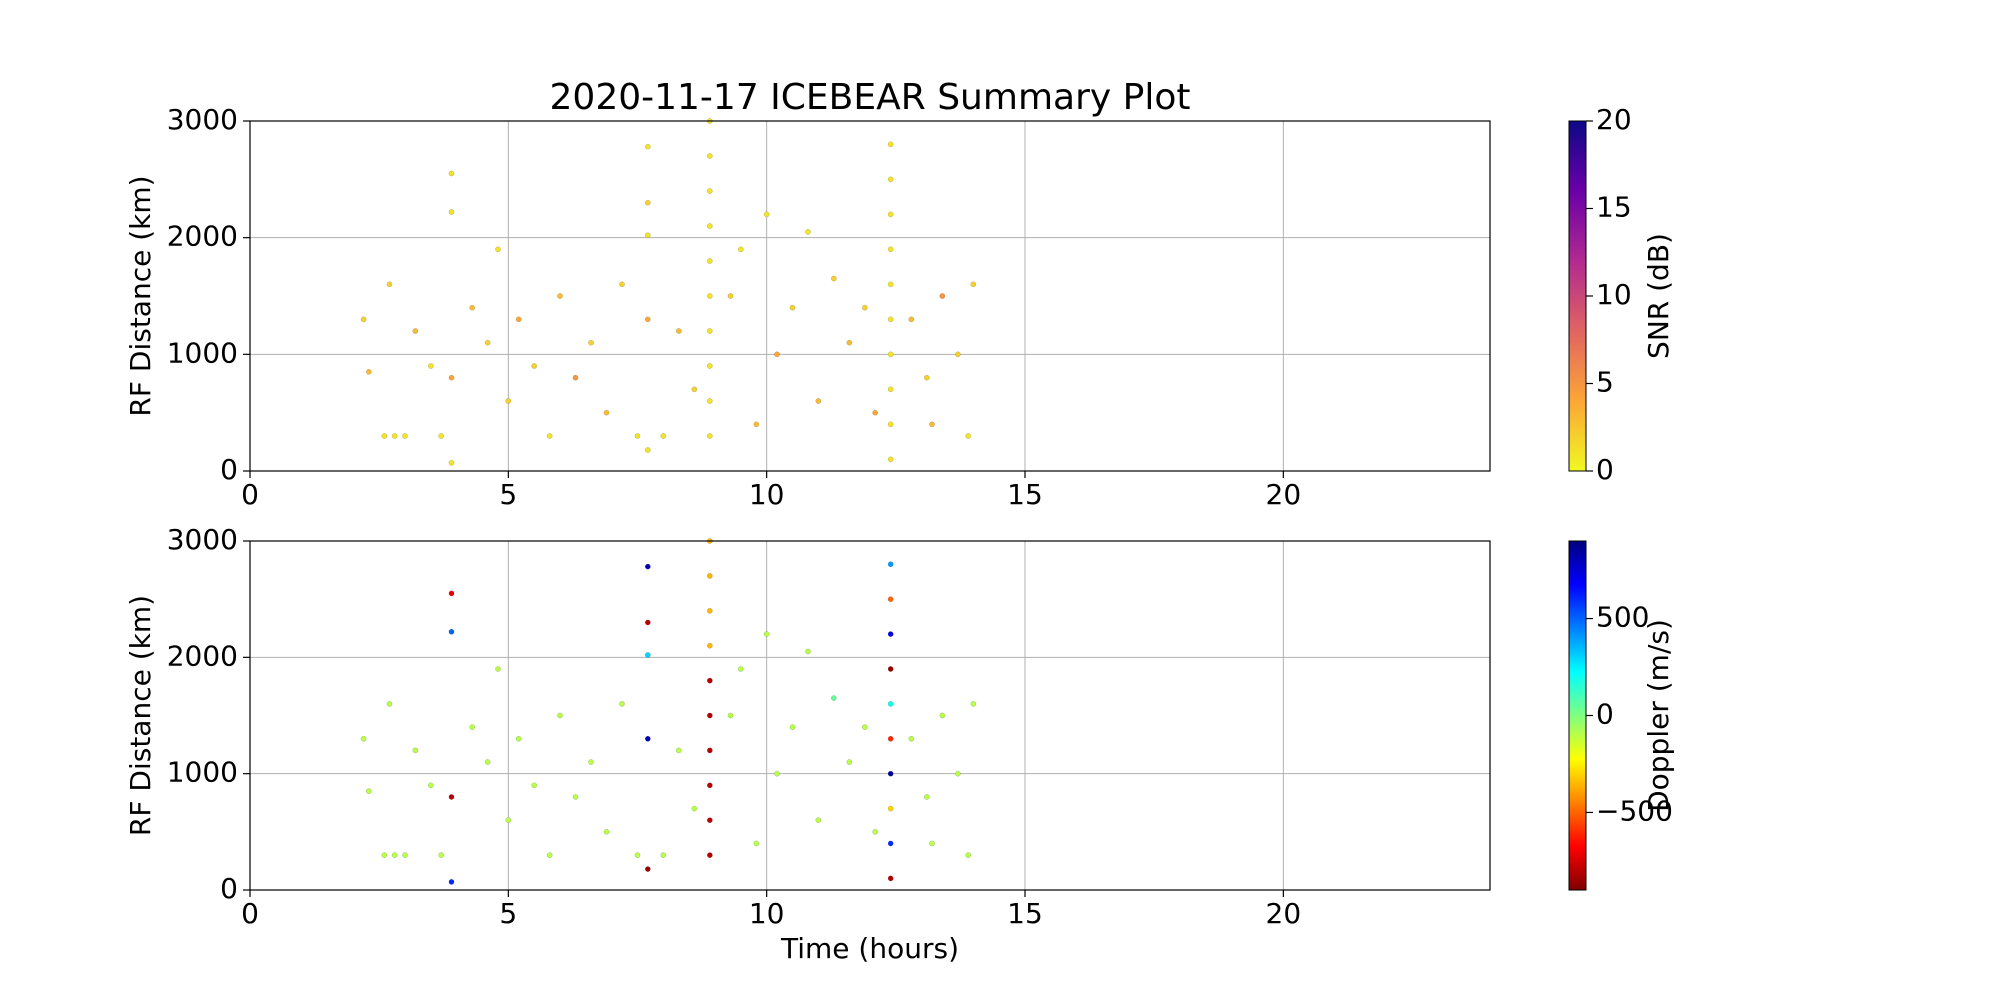 Image resolution: width=2000 pixels, height=1004 pixels. Describe the element at coordinates (767, 913) in the screenshot. I see `x-tick-label: 10` at that location.